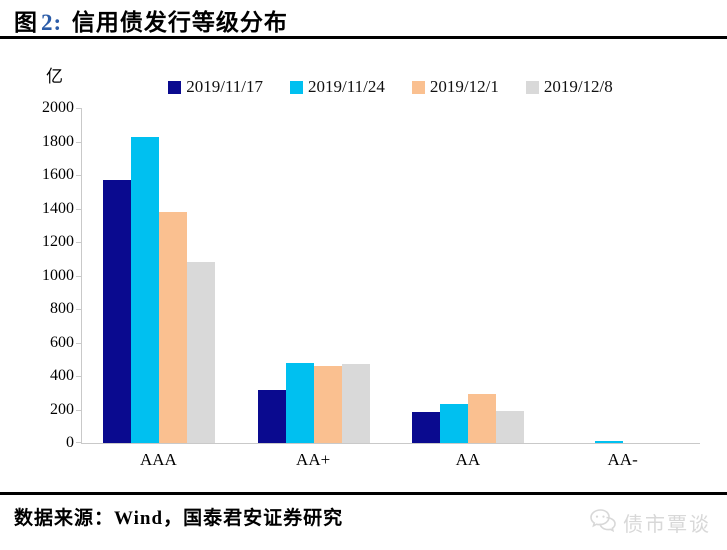  I want to click on x-axis-labels: AAA AA+ AA AA-, so click(390, 460).